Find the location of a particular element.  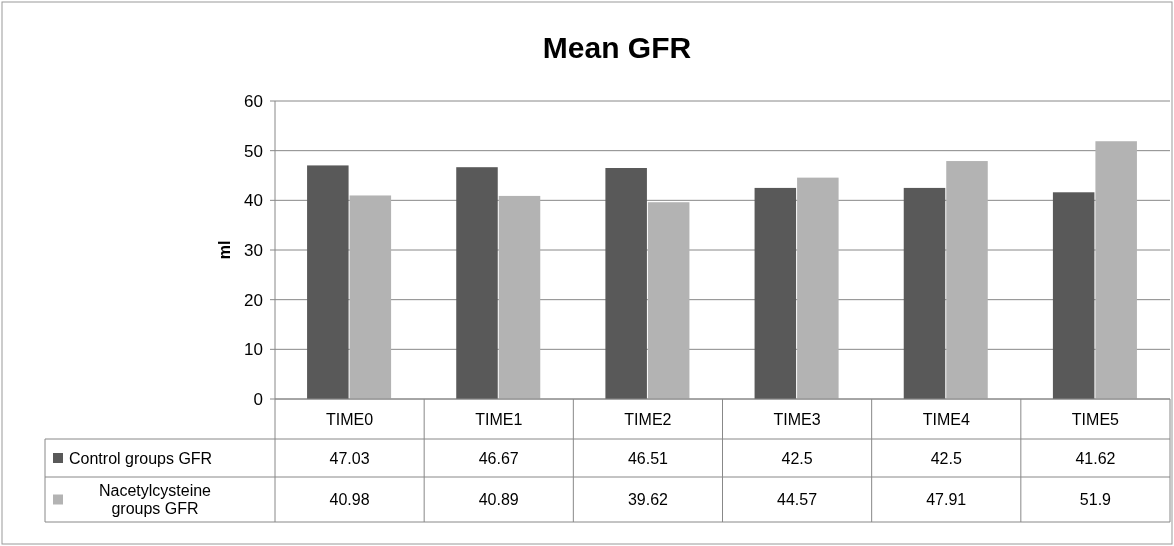

x-tick-label: TIME2 is located at coordinates (648, 419).